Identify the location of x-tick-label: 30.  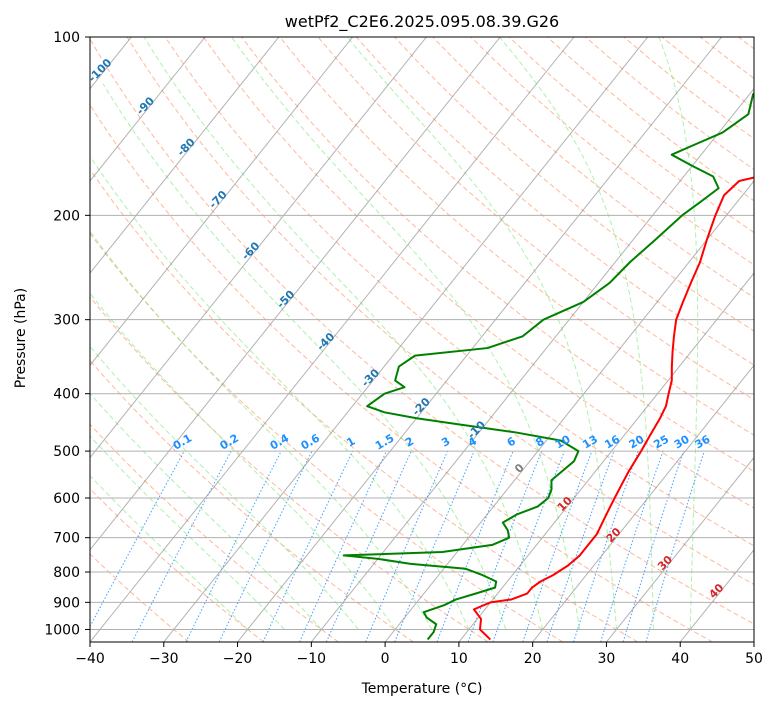
(607, 659).